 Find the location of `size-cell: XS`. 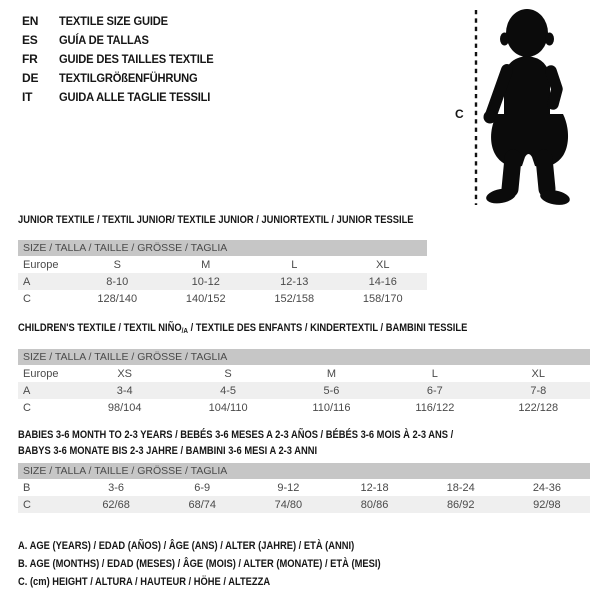

size-cell: XS is located at coordinates (125, 373).